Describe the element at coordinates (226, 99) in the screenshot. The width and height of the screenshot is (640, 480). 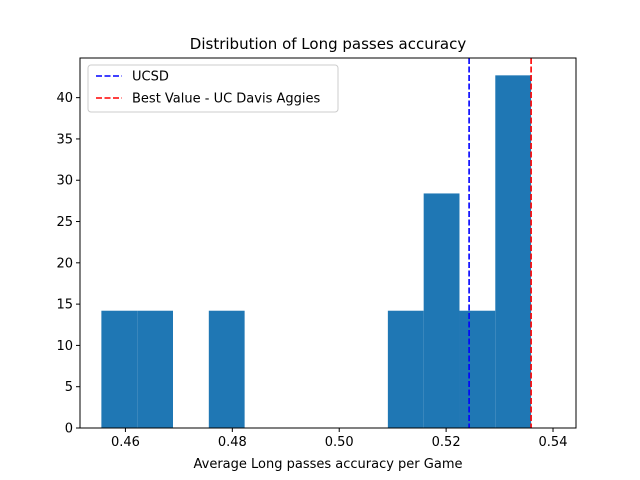
I see `legend-label: Best Value - UC Davis Aggies` at that location.